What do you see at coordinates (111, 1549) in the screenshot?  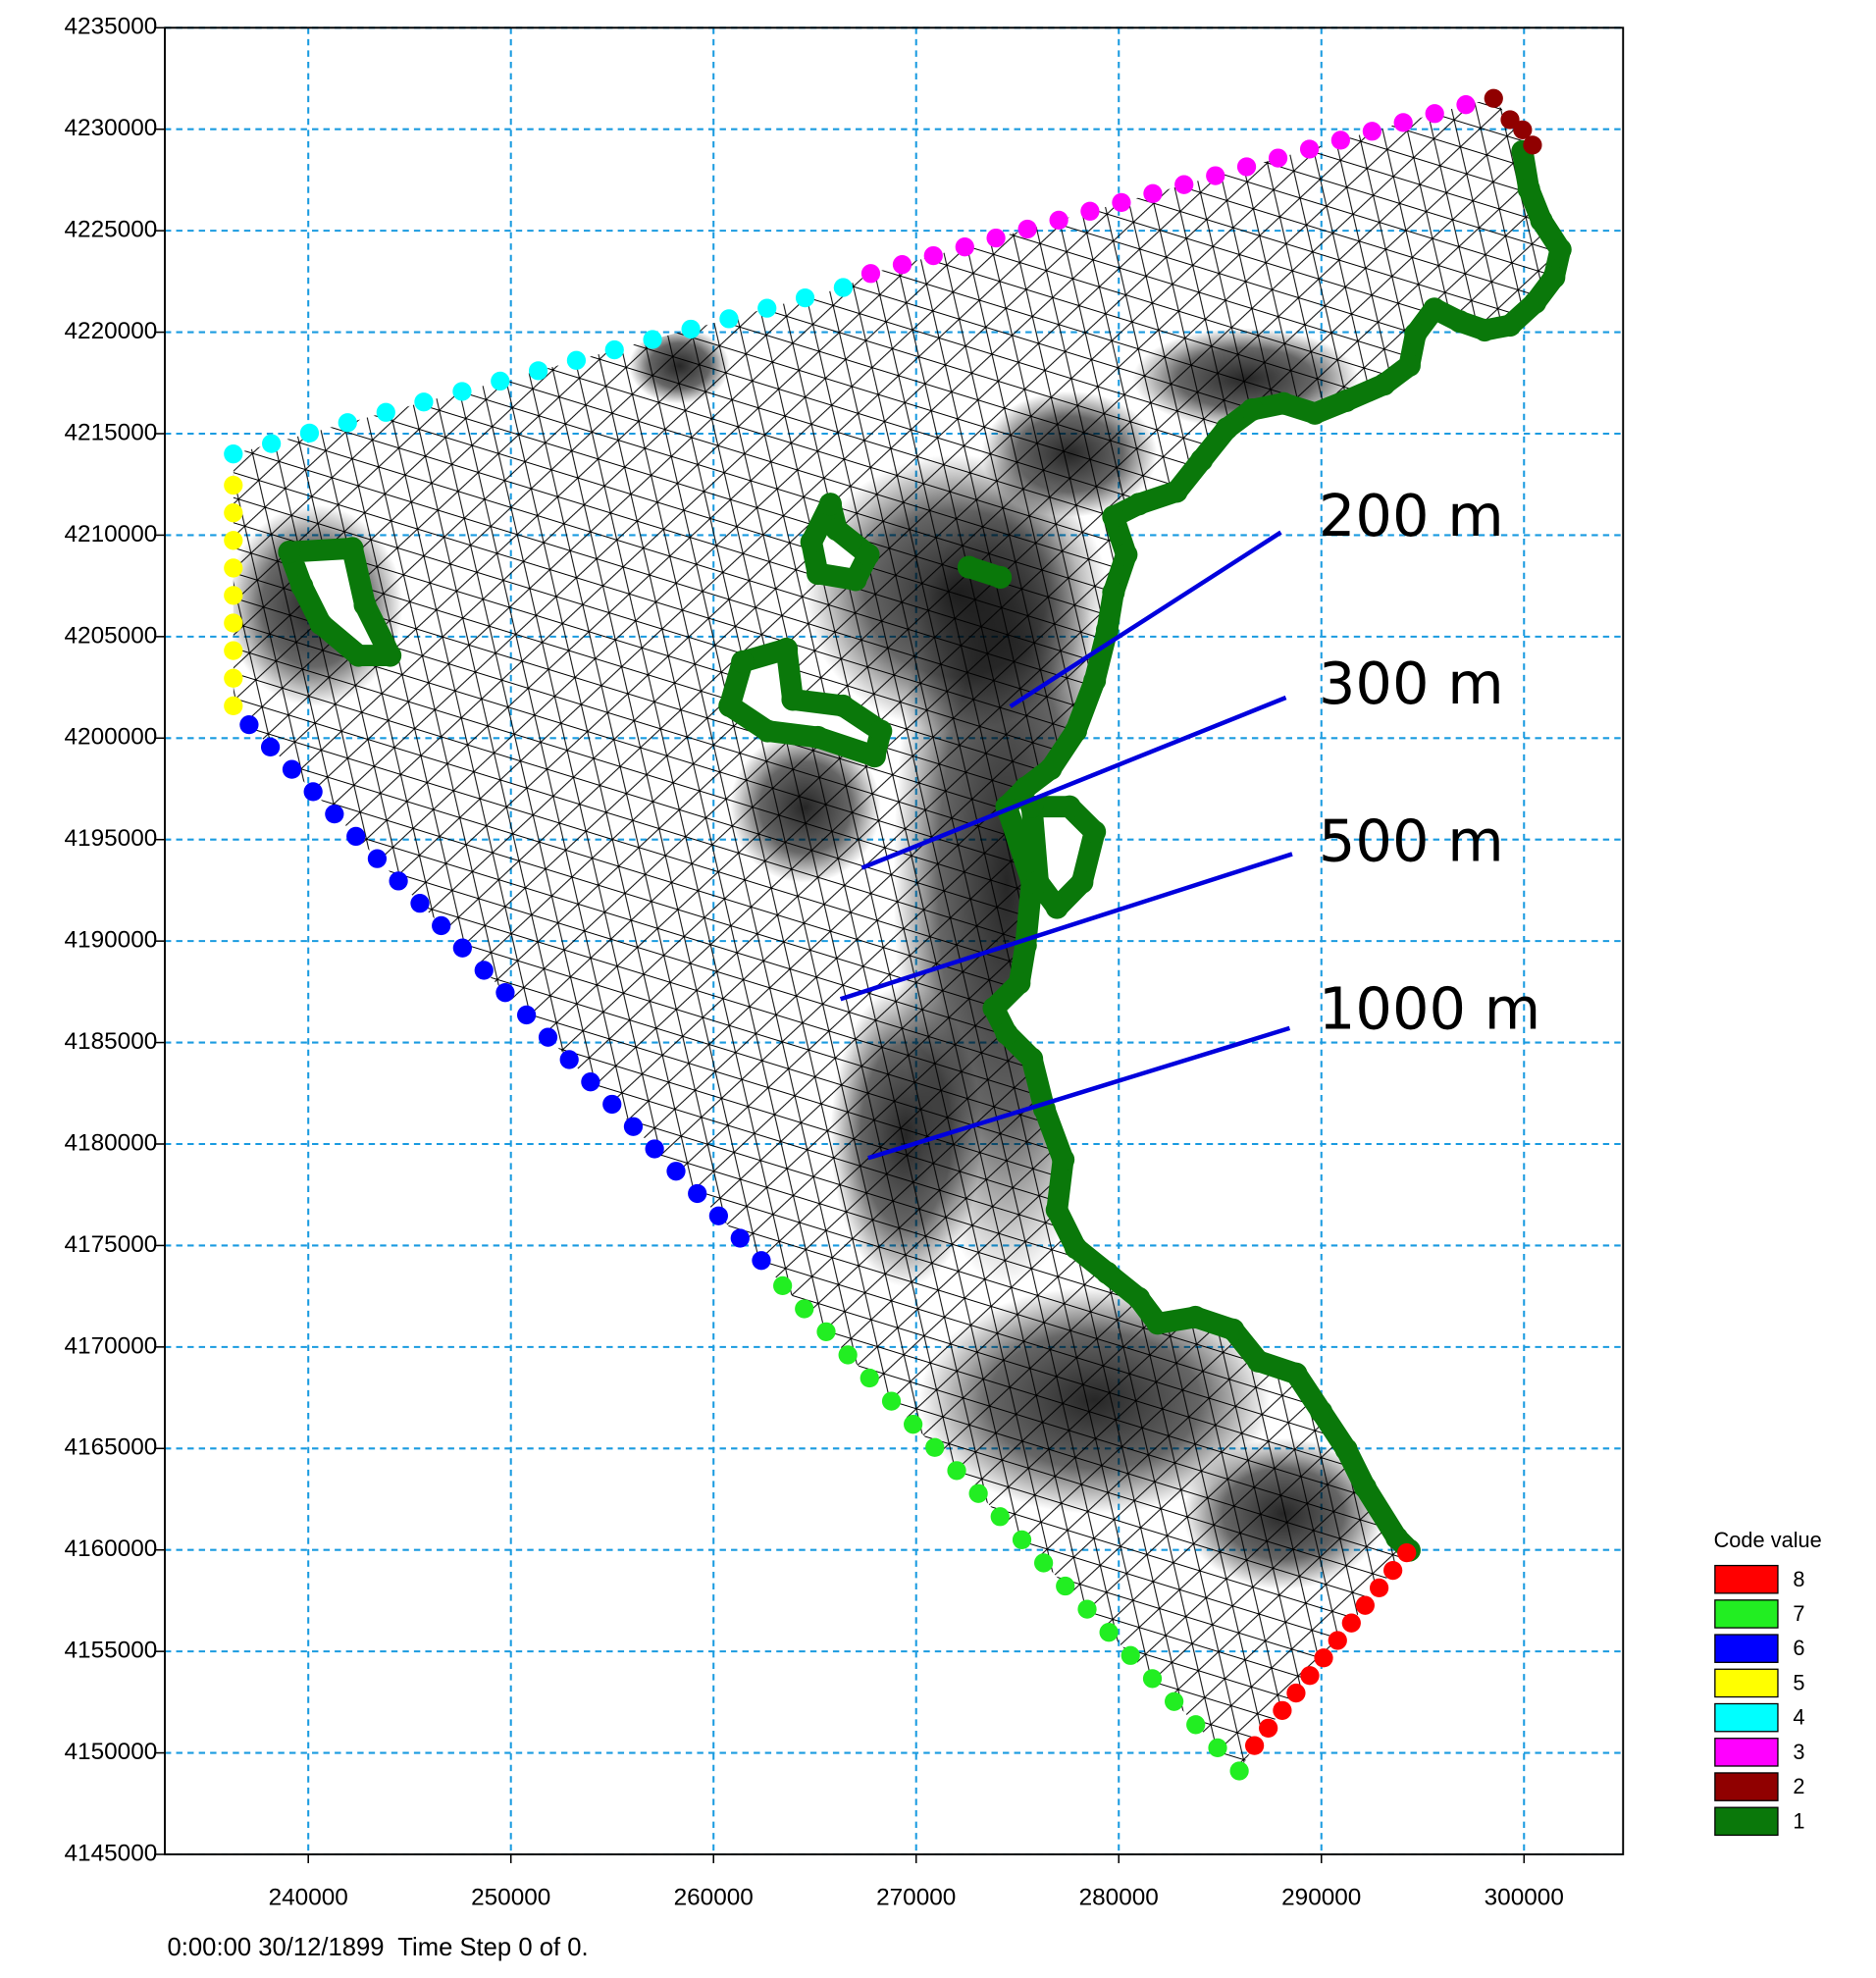 I see `y-tick-label: 4160000` at bounding box center [111, 1549].